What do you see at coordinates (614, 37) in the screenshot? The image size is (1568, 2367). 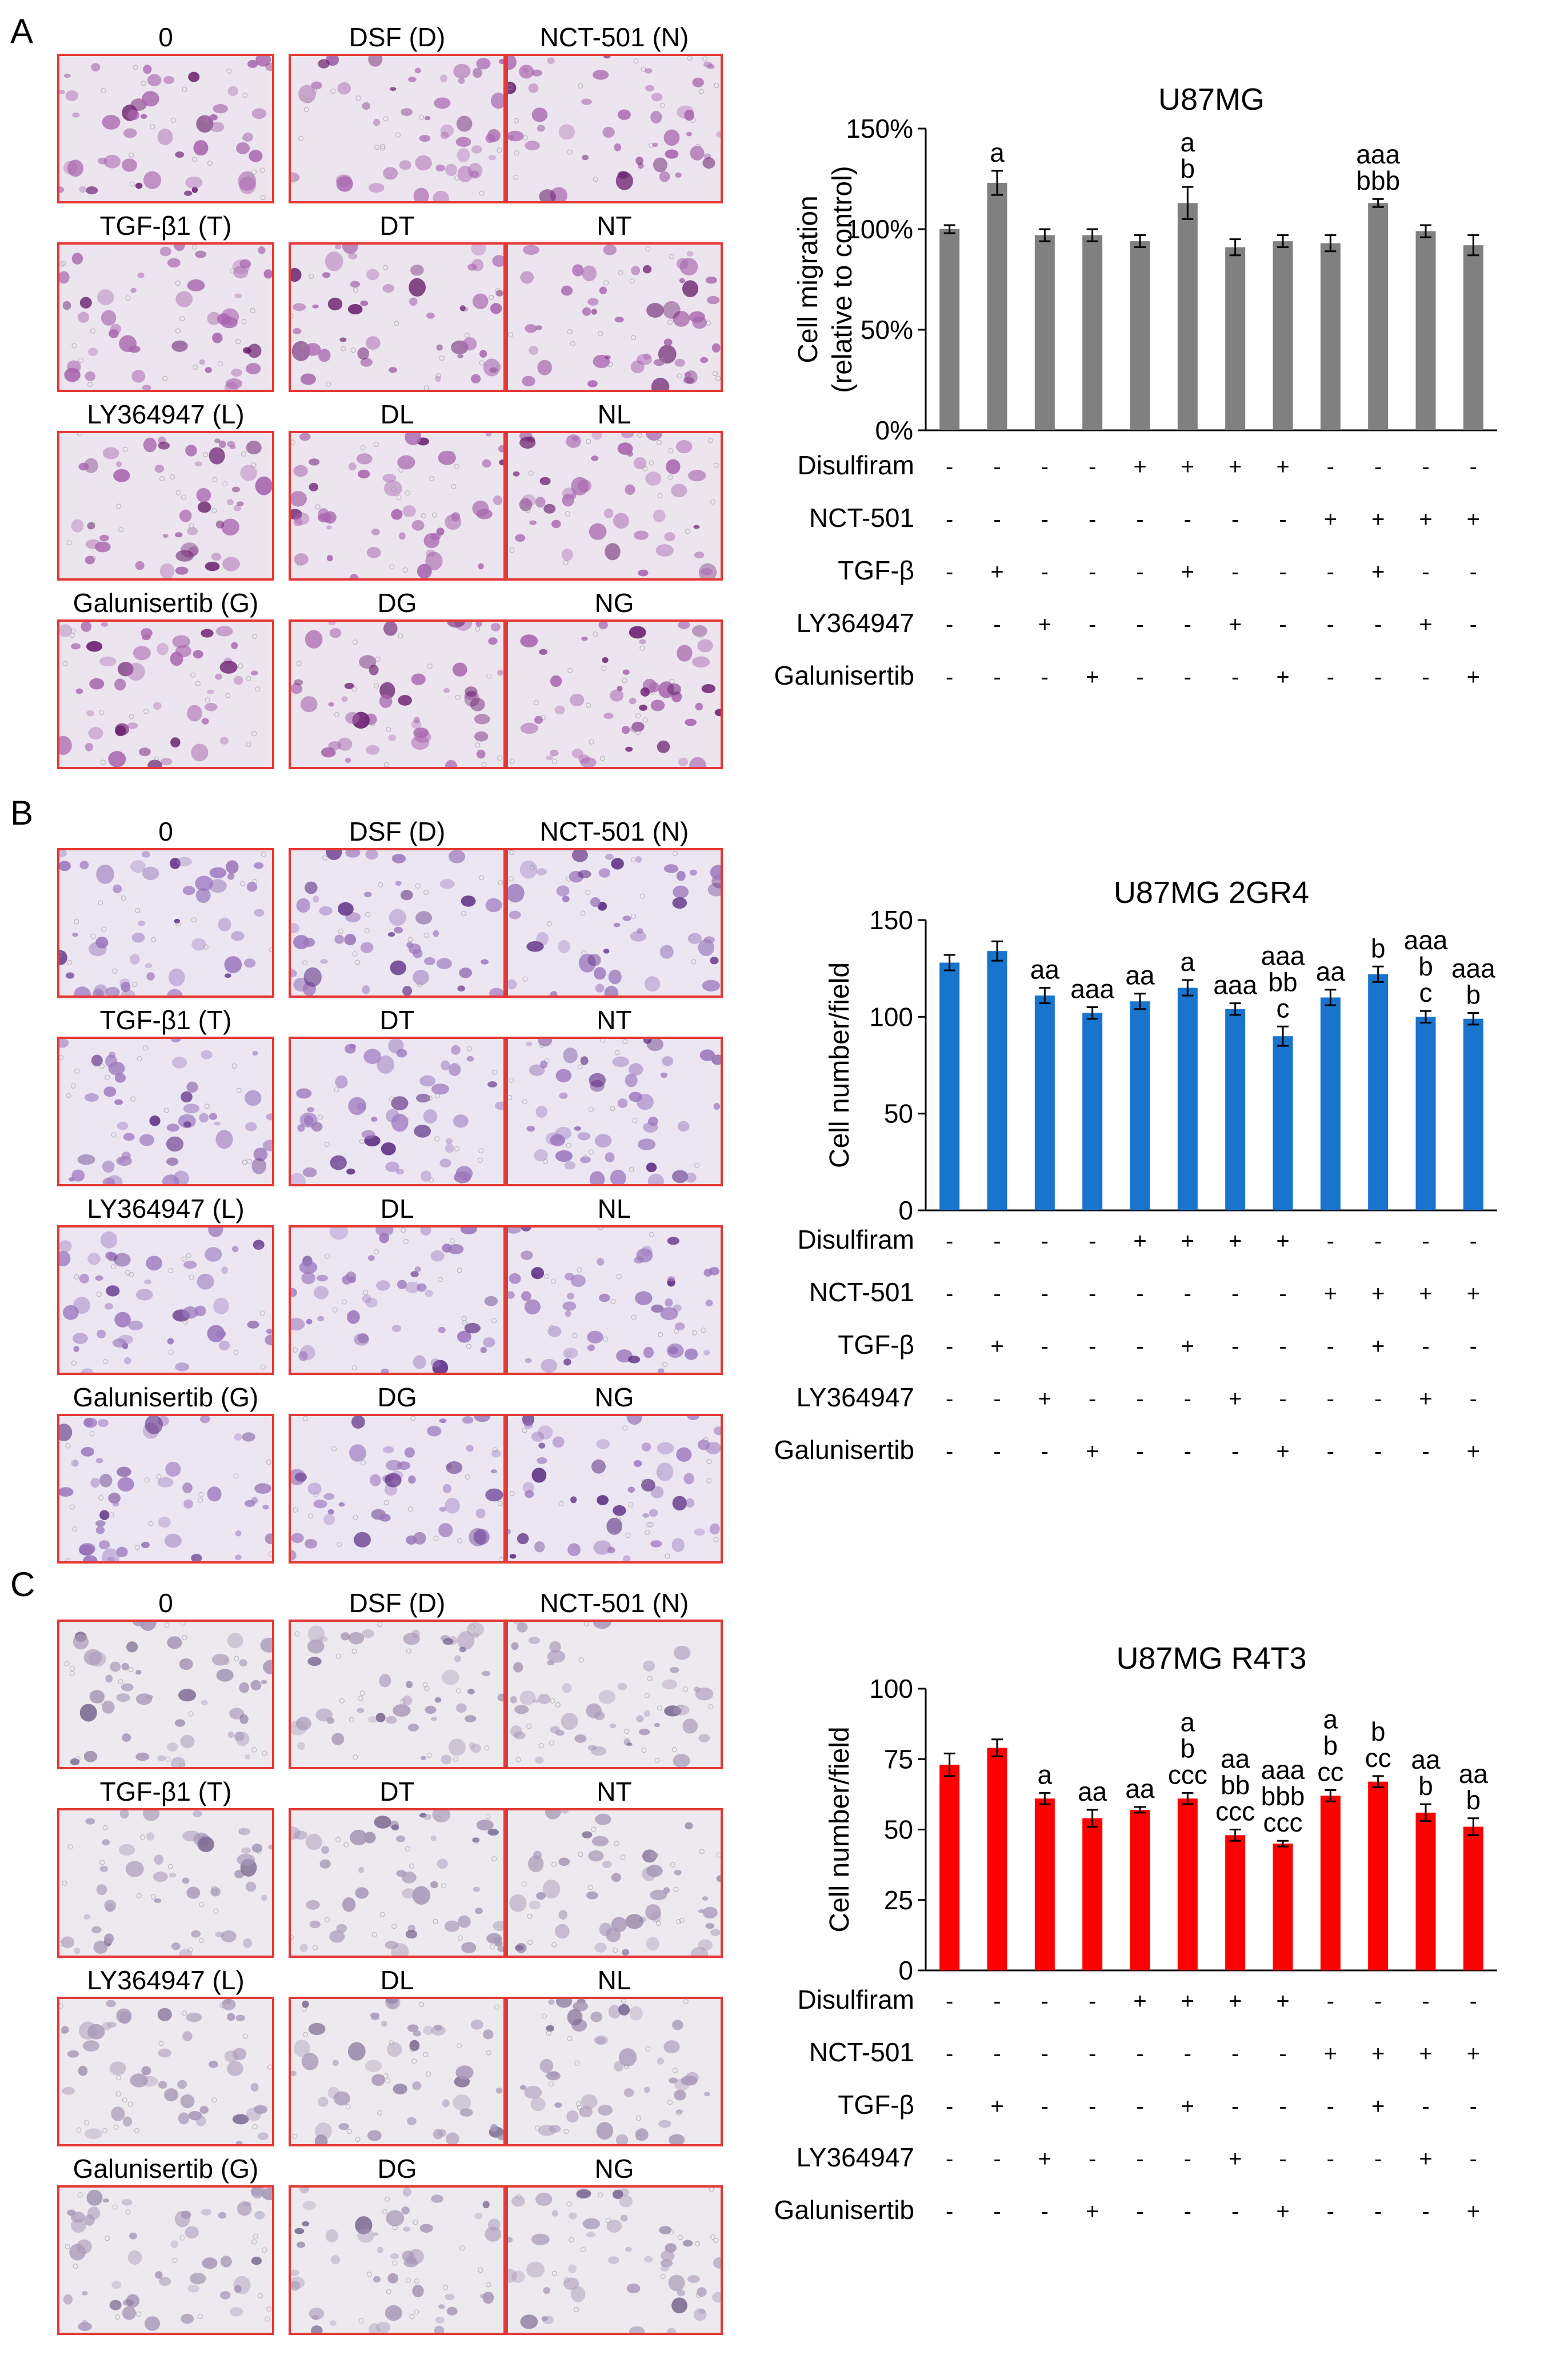 I see `image-label: NCT-501 (N)` at bounding box center [614, 37].